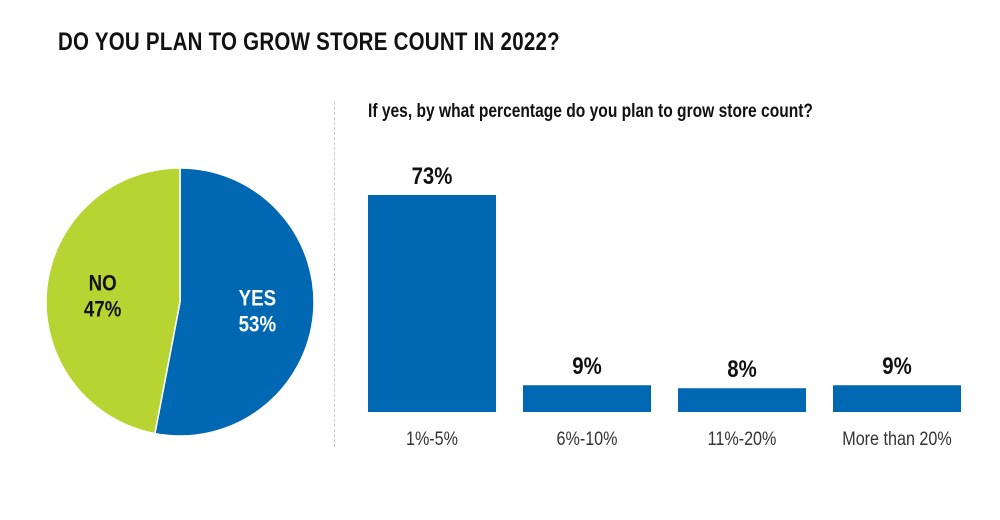 The width and height of the screenshot is (1000, 520). What do you see at coordinates (257, 325) in the screenshot?
I see `pie-value-yes: 53%` at bounding box center [257, 325].